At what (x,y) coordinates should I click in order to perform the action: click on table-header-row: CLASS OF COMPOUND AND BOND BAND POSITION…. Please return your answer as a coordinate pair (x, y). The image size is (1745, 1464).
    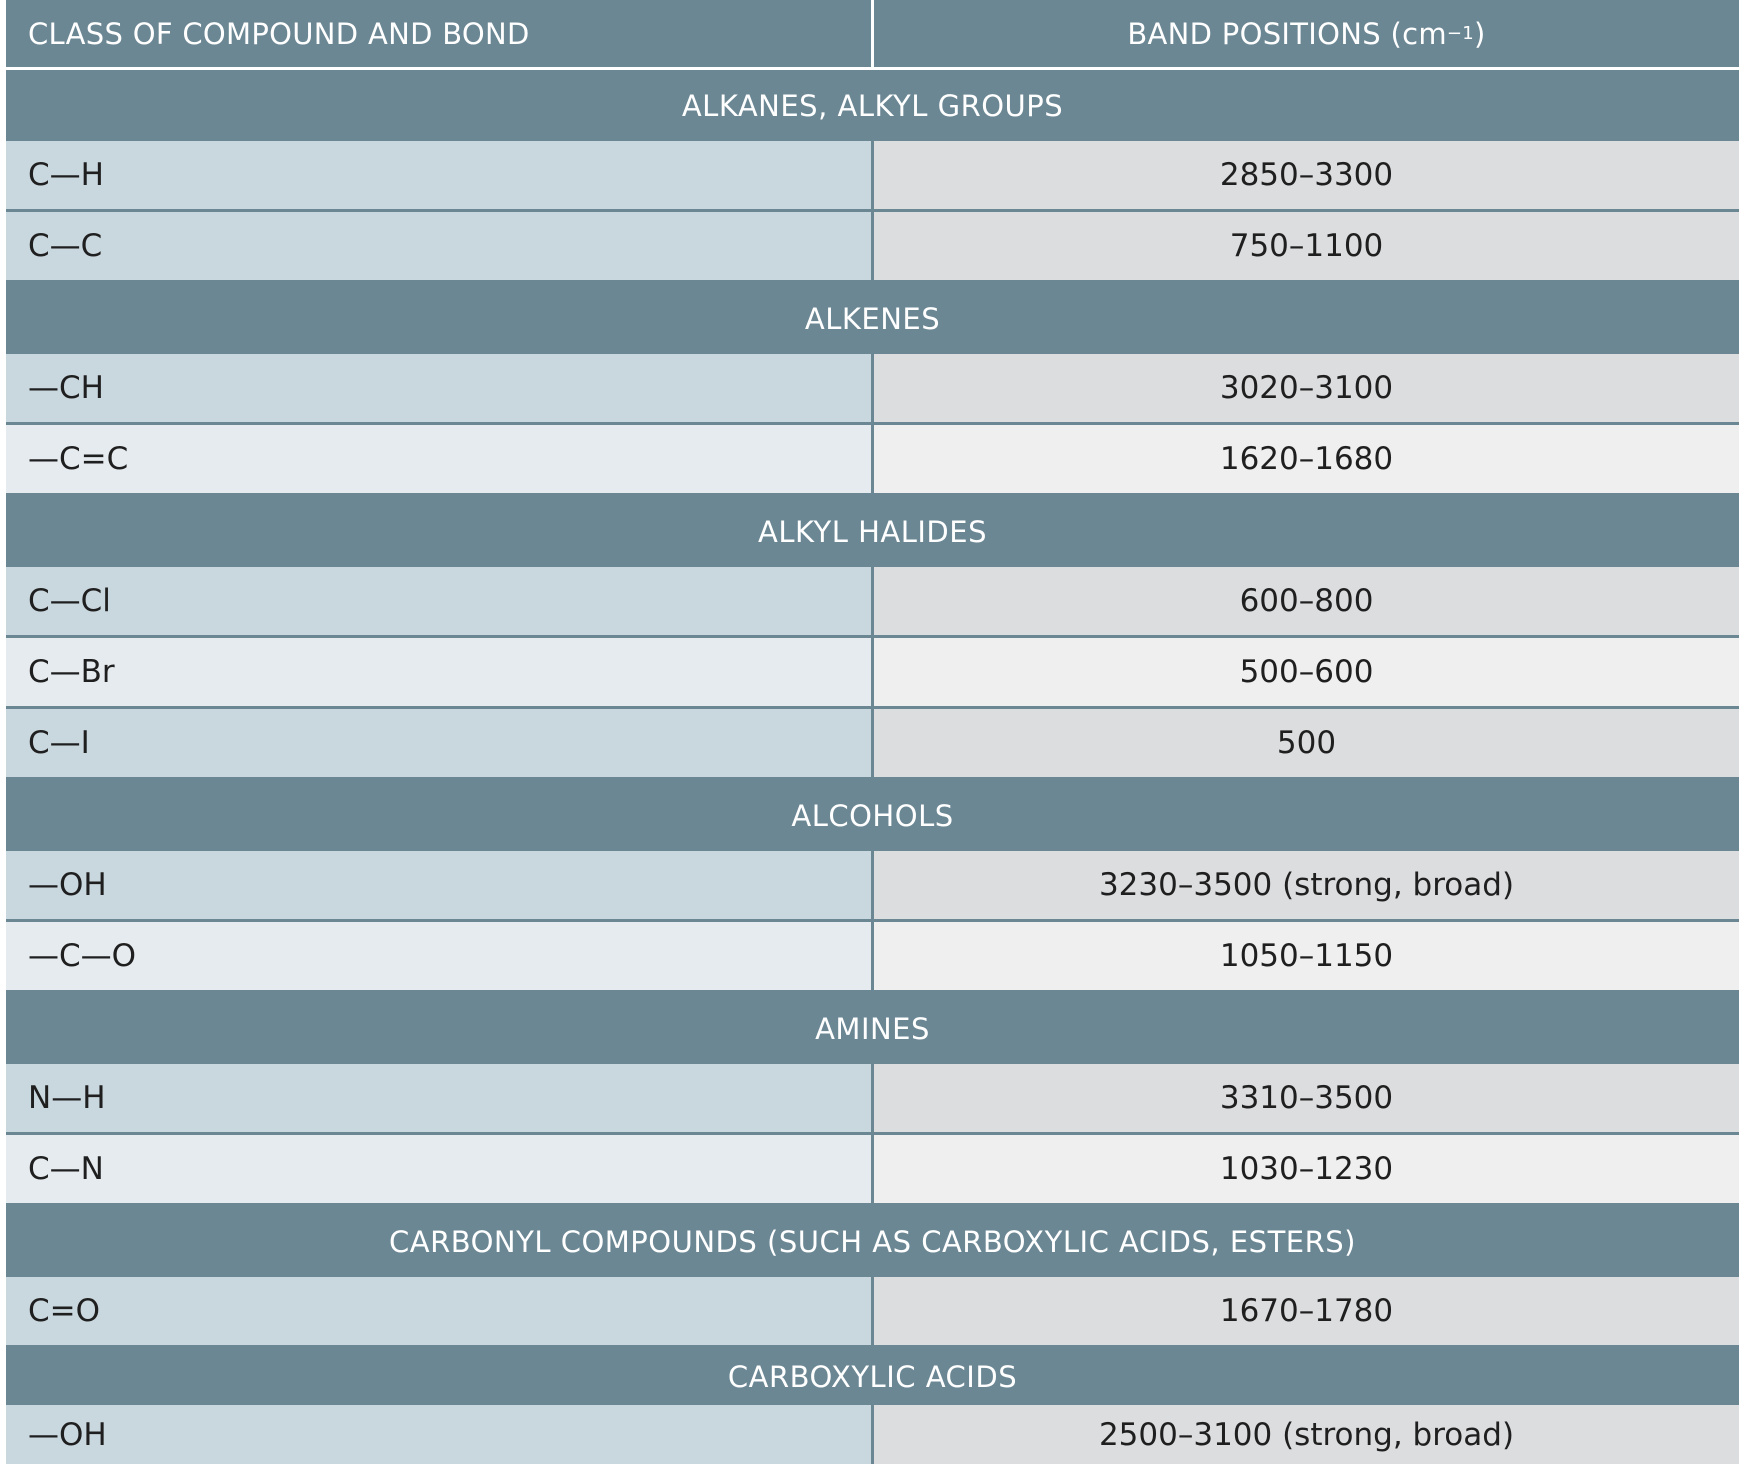
    Looking at the image, I should click on (872, 35).